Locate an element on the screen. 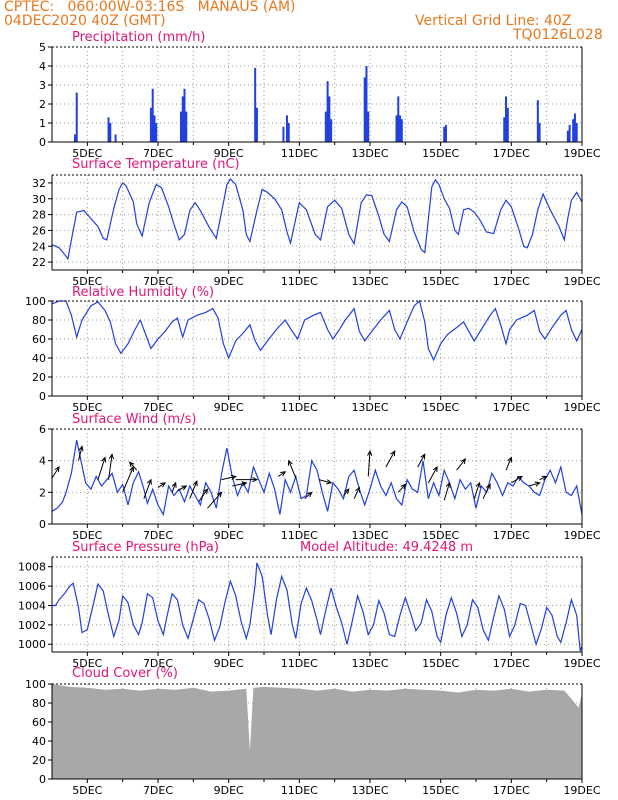 The height and width of the screenshot is (800, 618). x-tick-label: 7DEC is located at coordinates (158, 663).